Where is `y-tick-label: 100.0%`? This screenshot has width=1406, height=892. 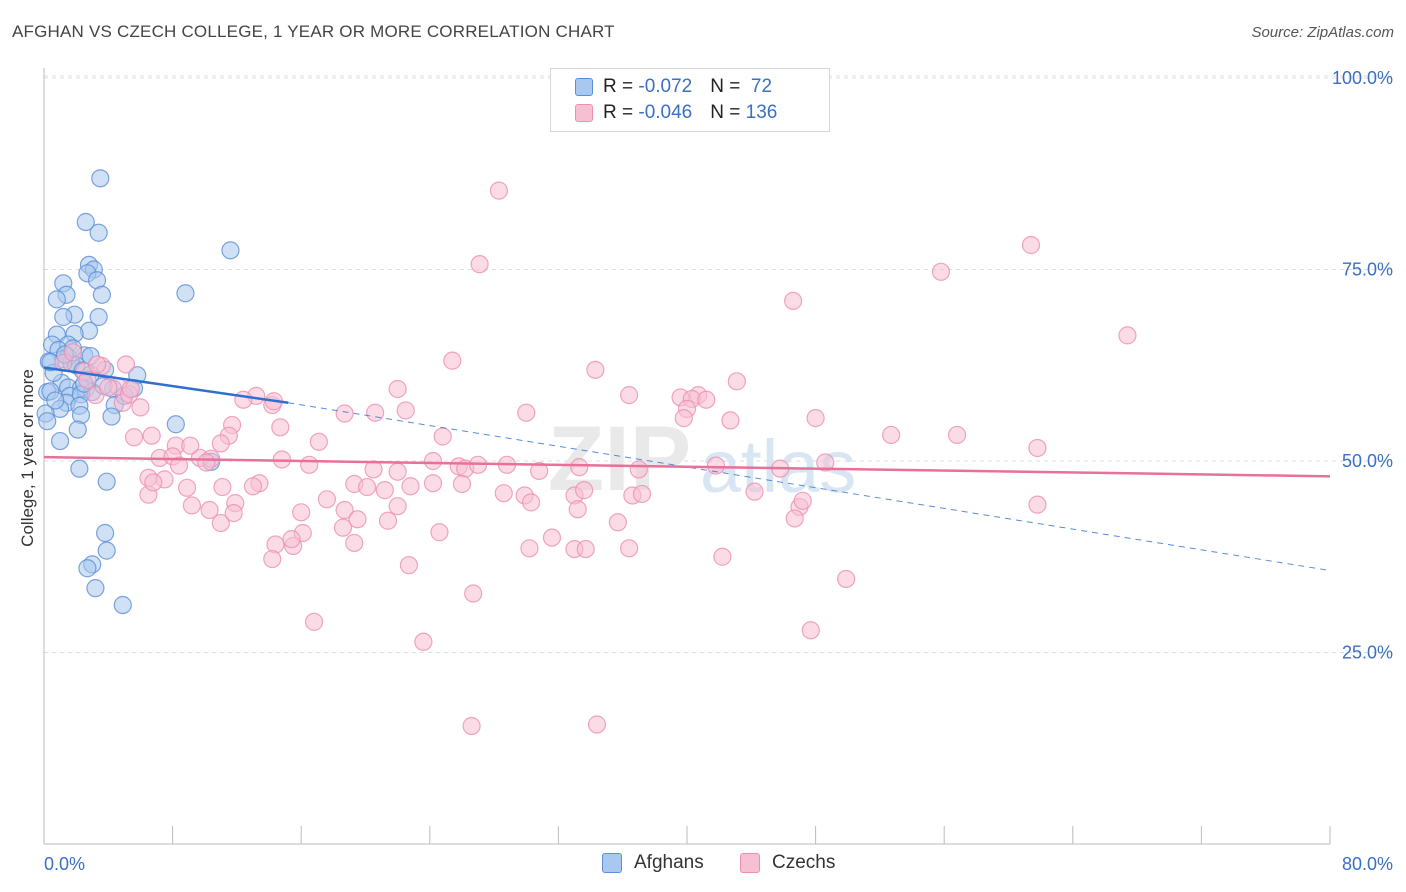 y-tick-label: 100.0% is located at coordinates (1362, 78).